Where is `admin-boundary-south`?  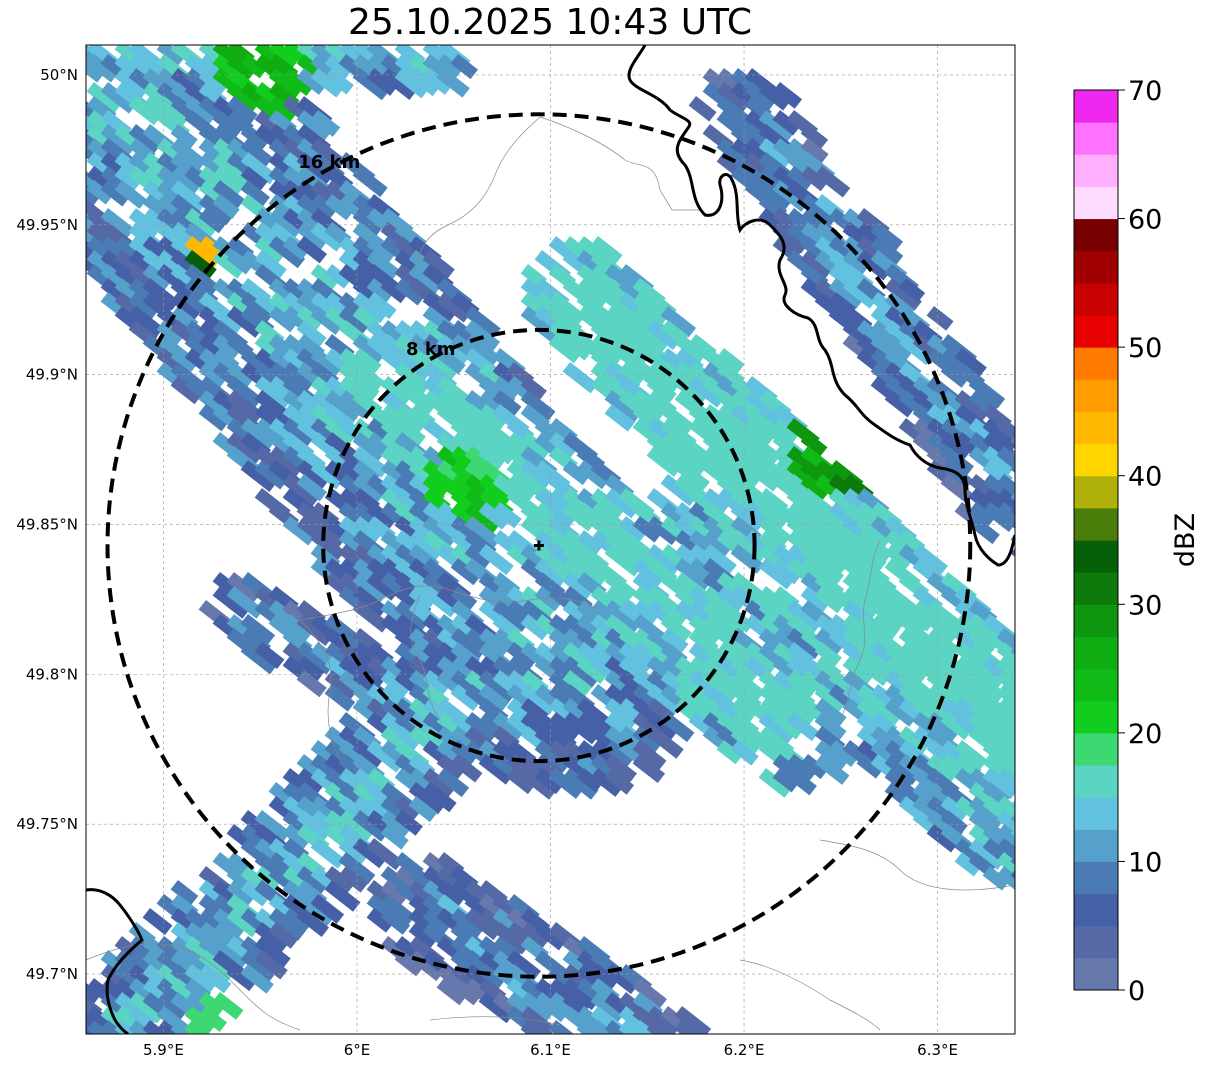 admin-boundary-south is located at coordinates (323, 987).